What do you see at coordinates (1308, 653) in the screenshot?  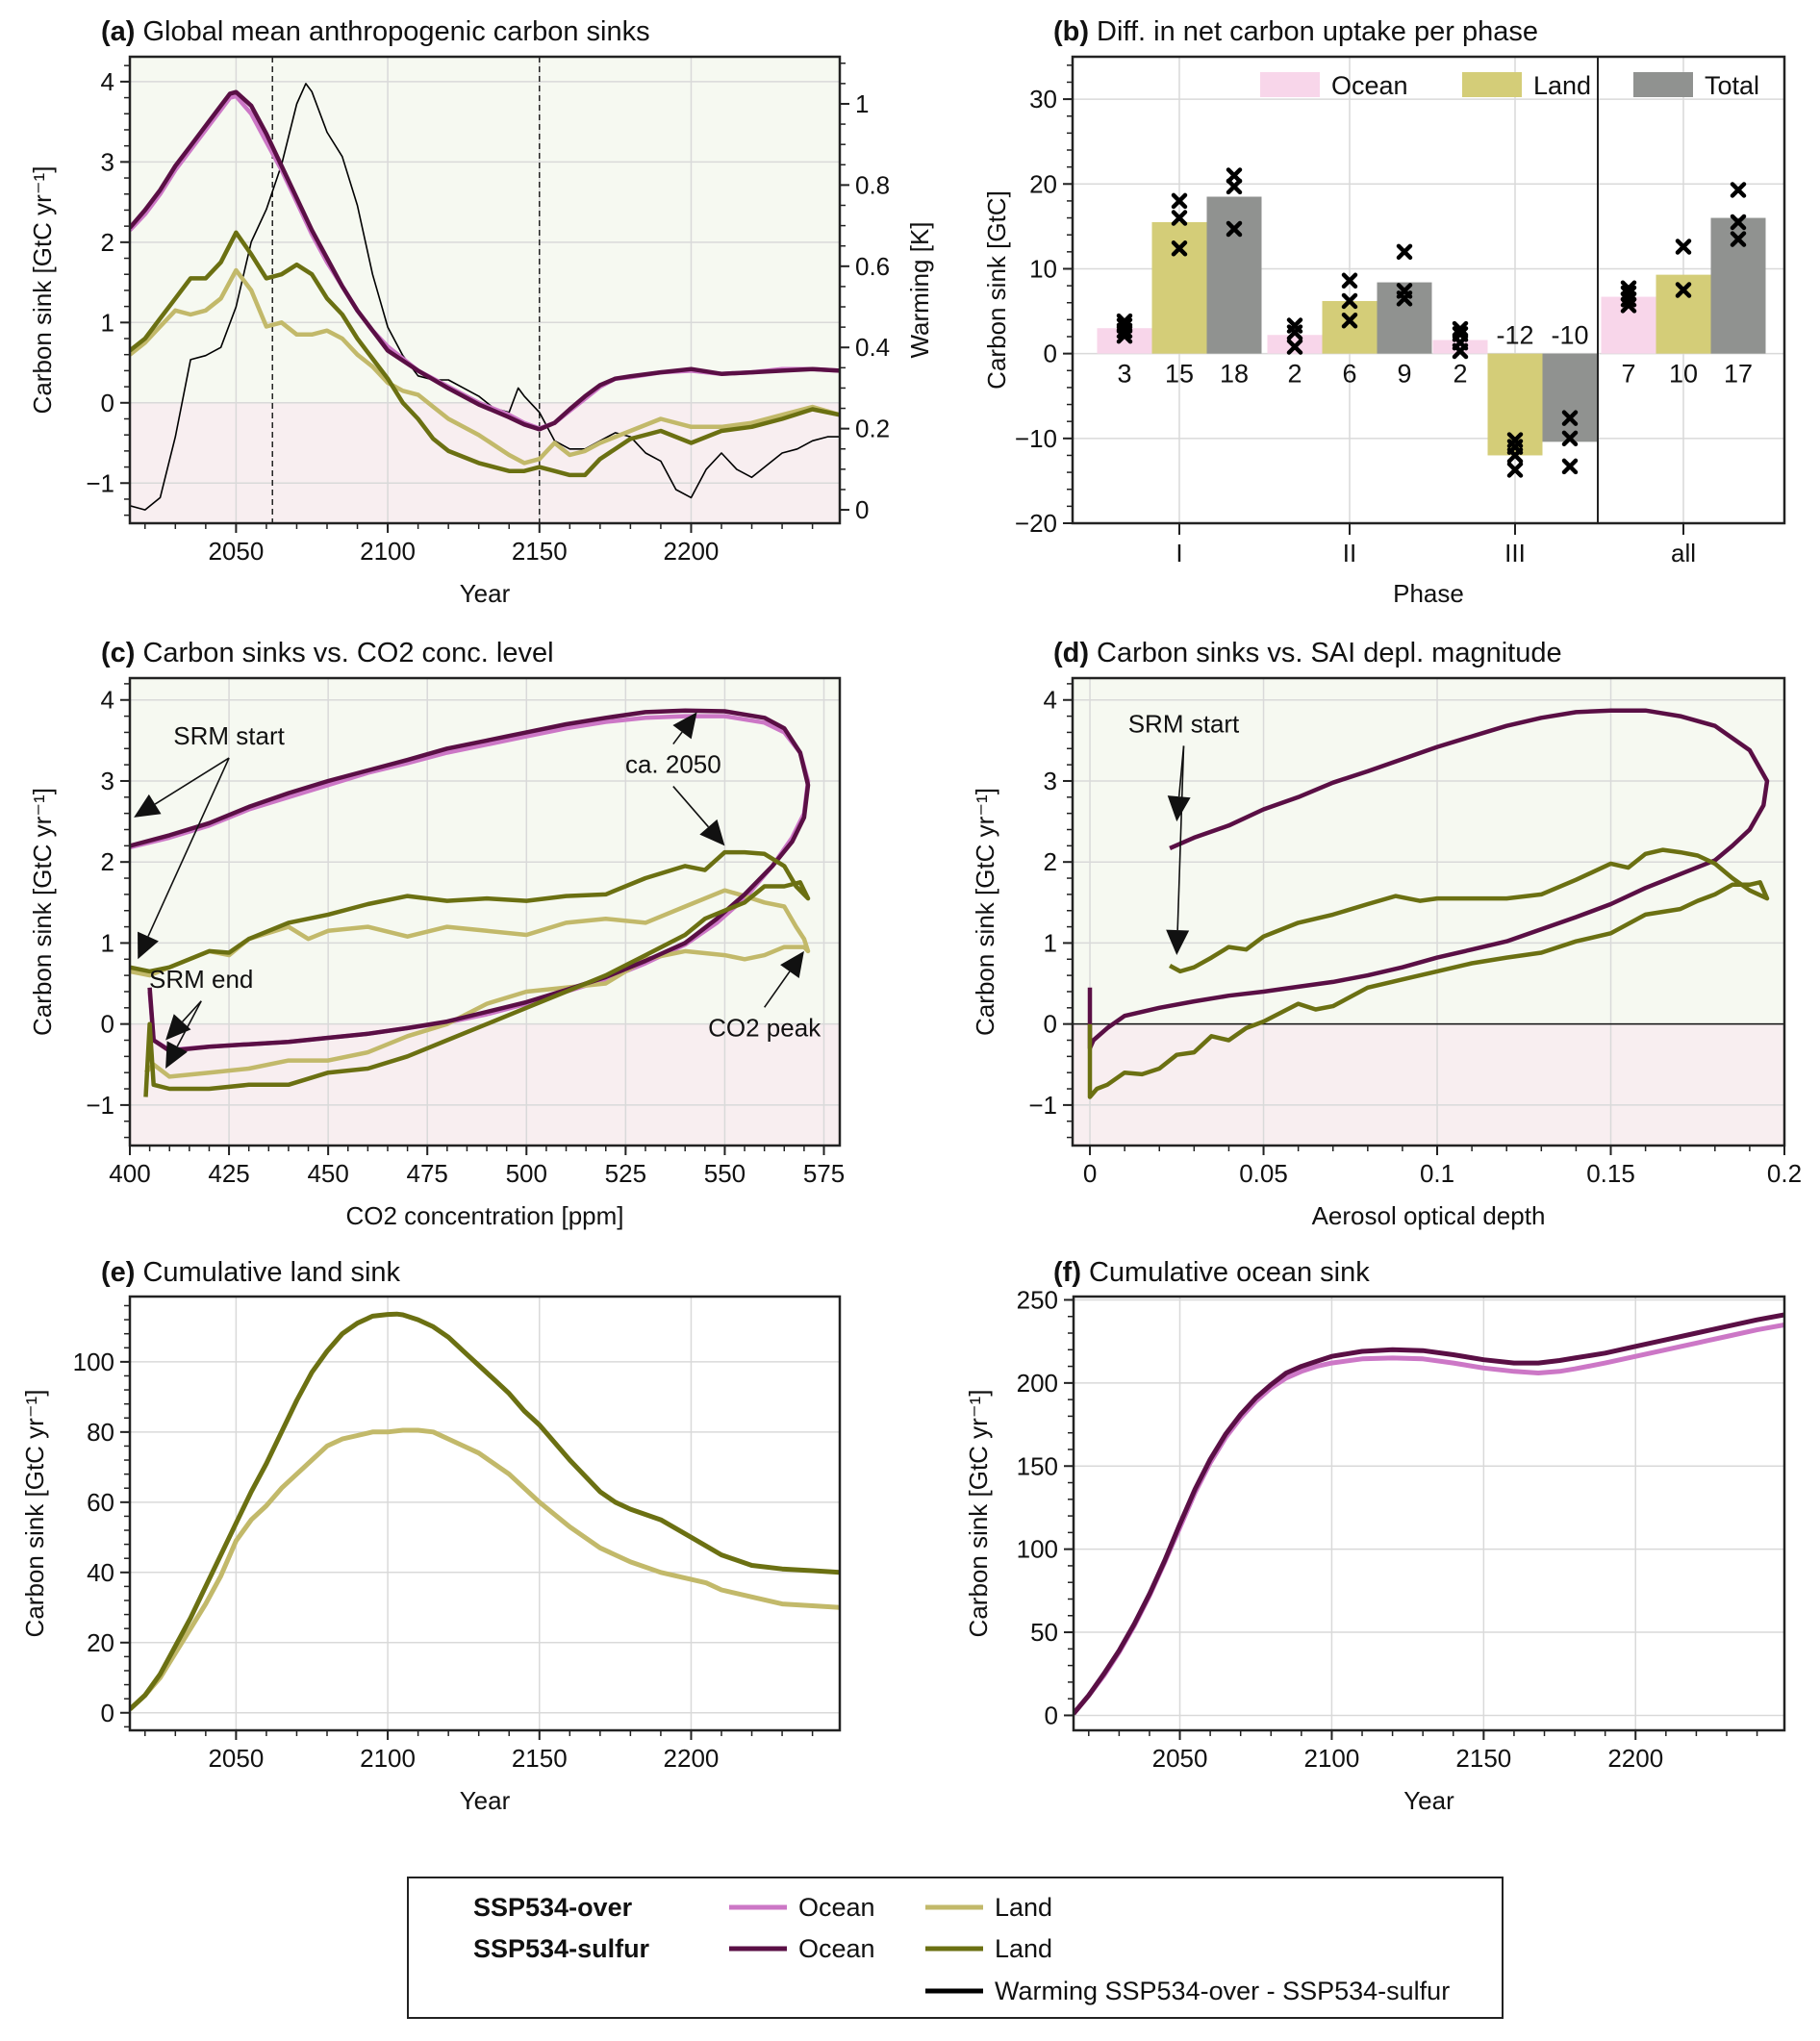 I see `panel-d-title: (d) Carbon sinks vs. SAI depl. magnitude` at bounding box center [1308, 653].